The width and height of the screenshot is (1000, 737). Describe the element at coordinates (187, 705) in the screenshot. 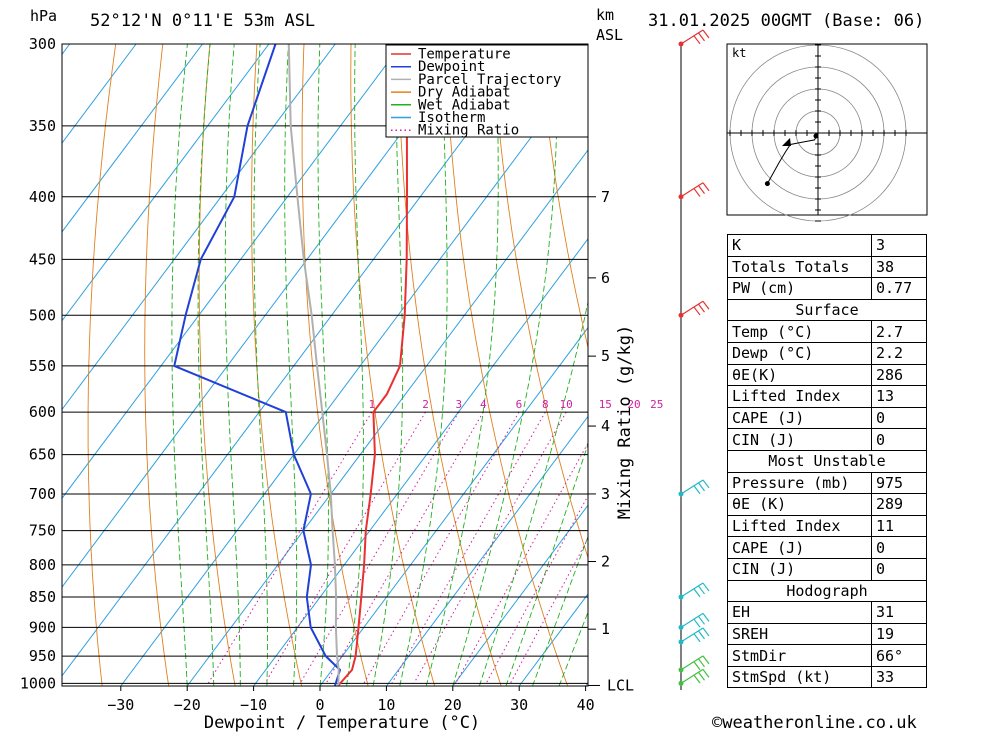

I see `temperature-tick-label: −20` at that location.